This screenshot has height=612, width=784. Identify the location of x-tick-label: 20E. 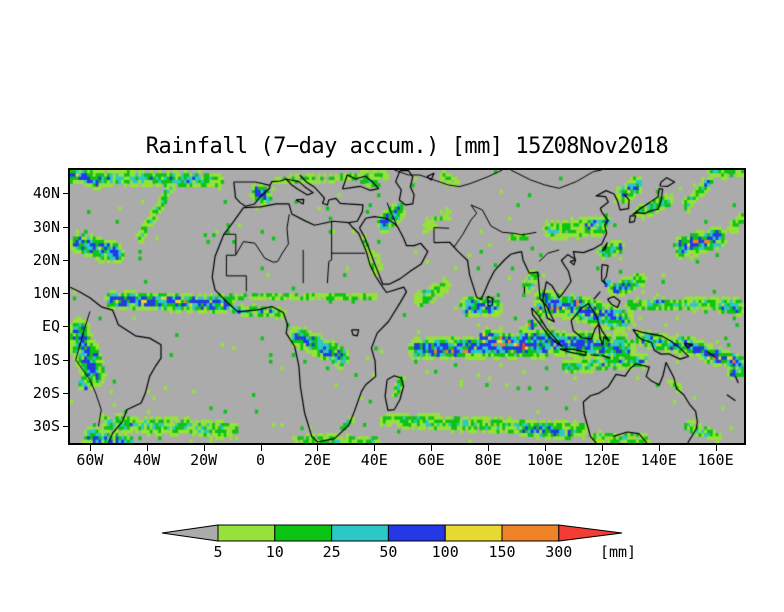
(317, 460).